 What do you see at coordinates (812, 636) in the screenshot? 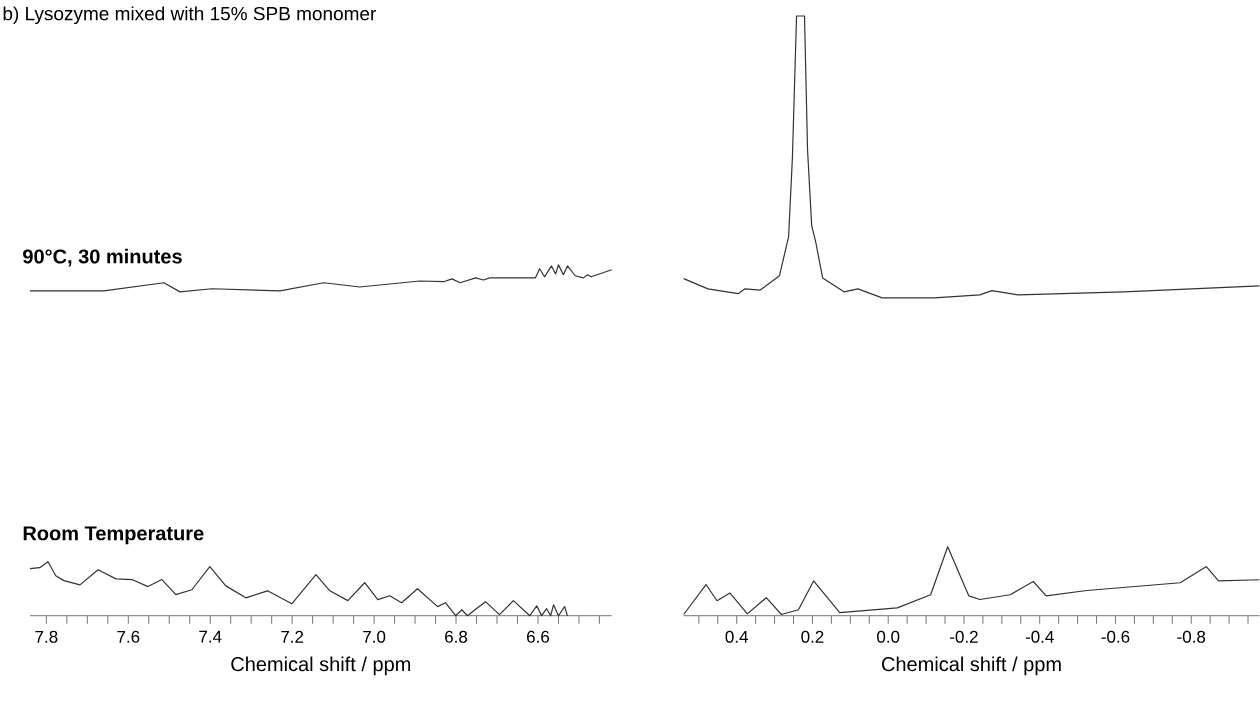
I see `x-tick-label: 0.2` at bounding box center [812, 636].